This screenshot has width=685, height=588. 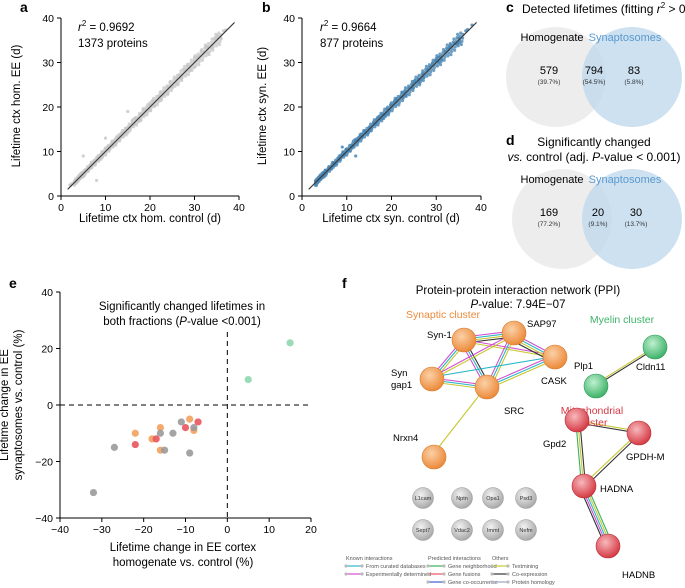 I want to click on y-tick-label: 40, so click(x=47, y=293).